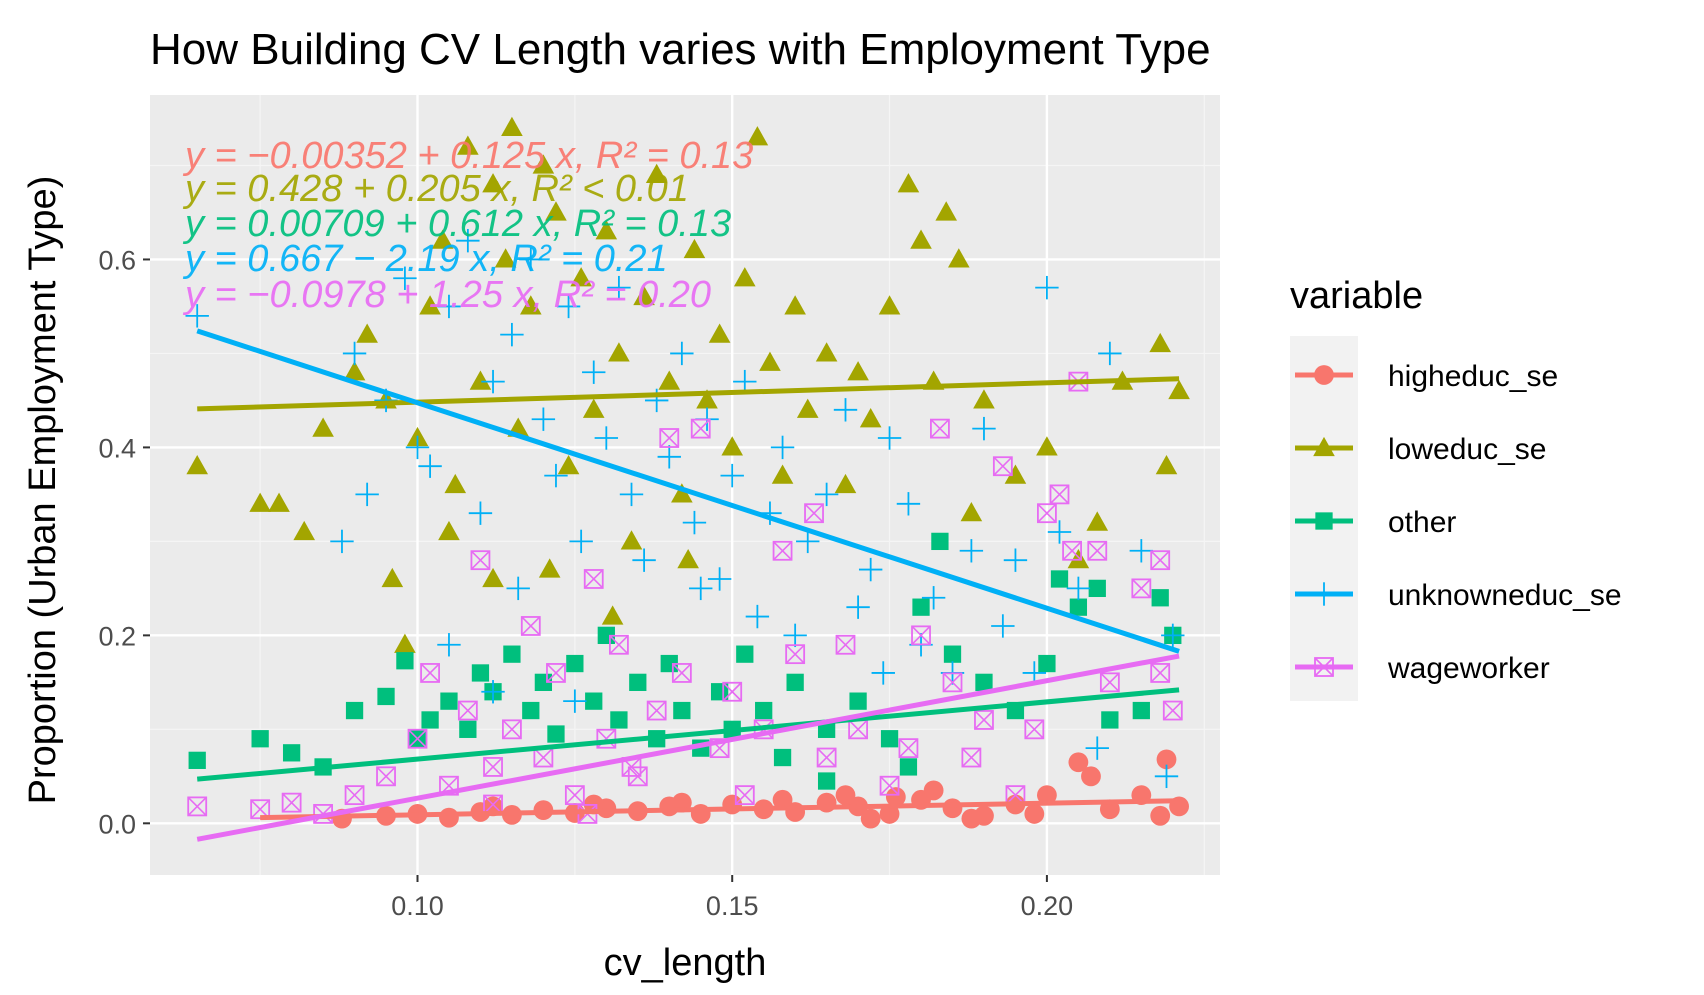 The image size is (1704, 995). I want to click on equation-unknowneduc_se: y = 0.667 − 2.19 x, R² = 0.21, so click(425, 259).